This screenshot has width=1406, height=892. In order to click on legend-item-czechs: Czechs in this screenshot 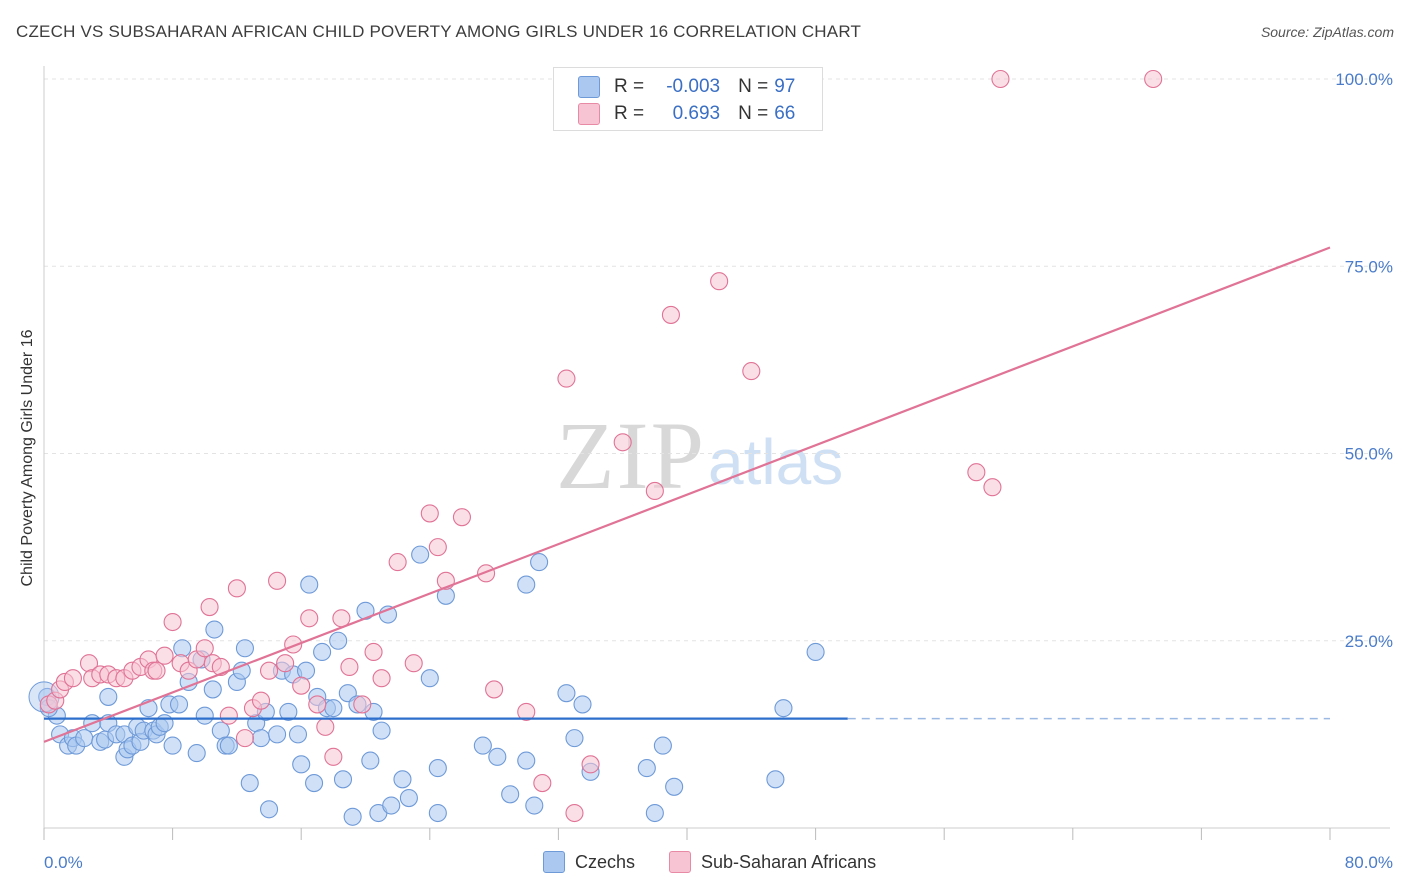, I will do `click(589, 862)`.